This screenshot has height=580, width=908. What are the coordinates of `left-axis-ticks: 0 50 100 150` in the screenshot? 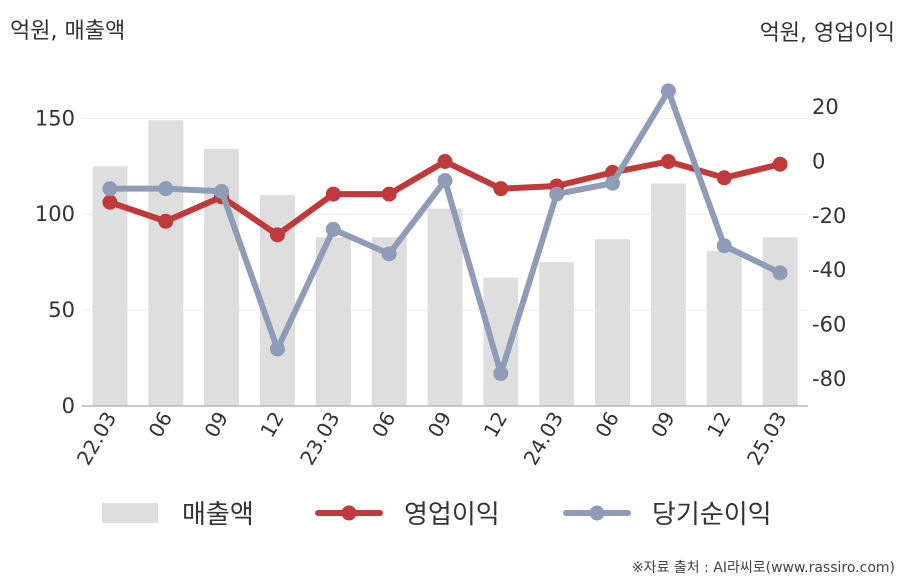 It's located at (55, 262).